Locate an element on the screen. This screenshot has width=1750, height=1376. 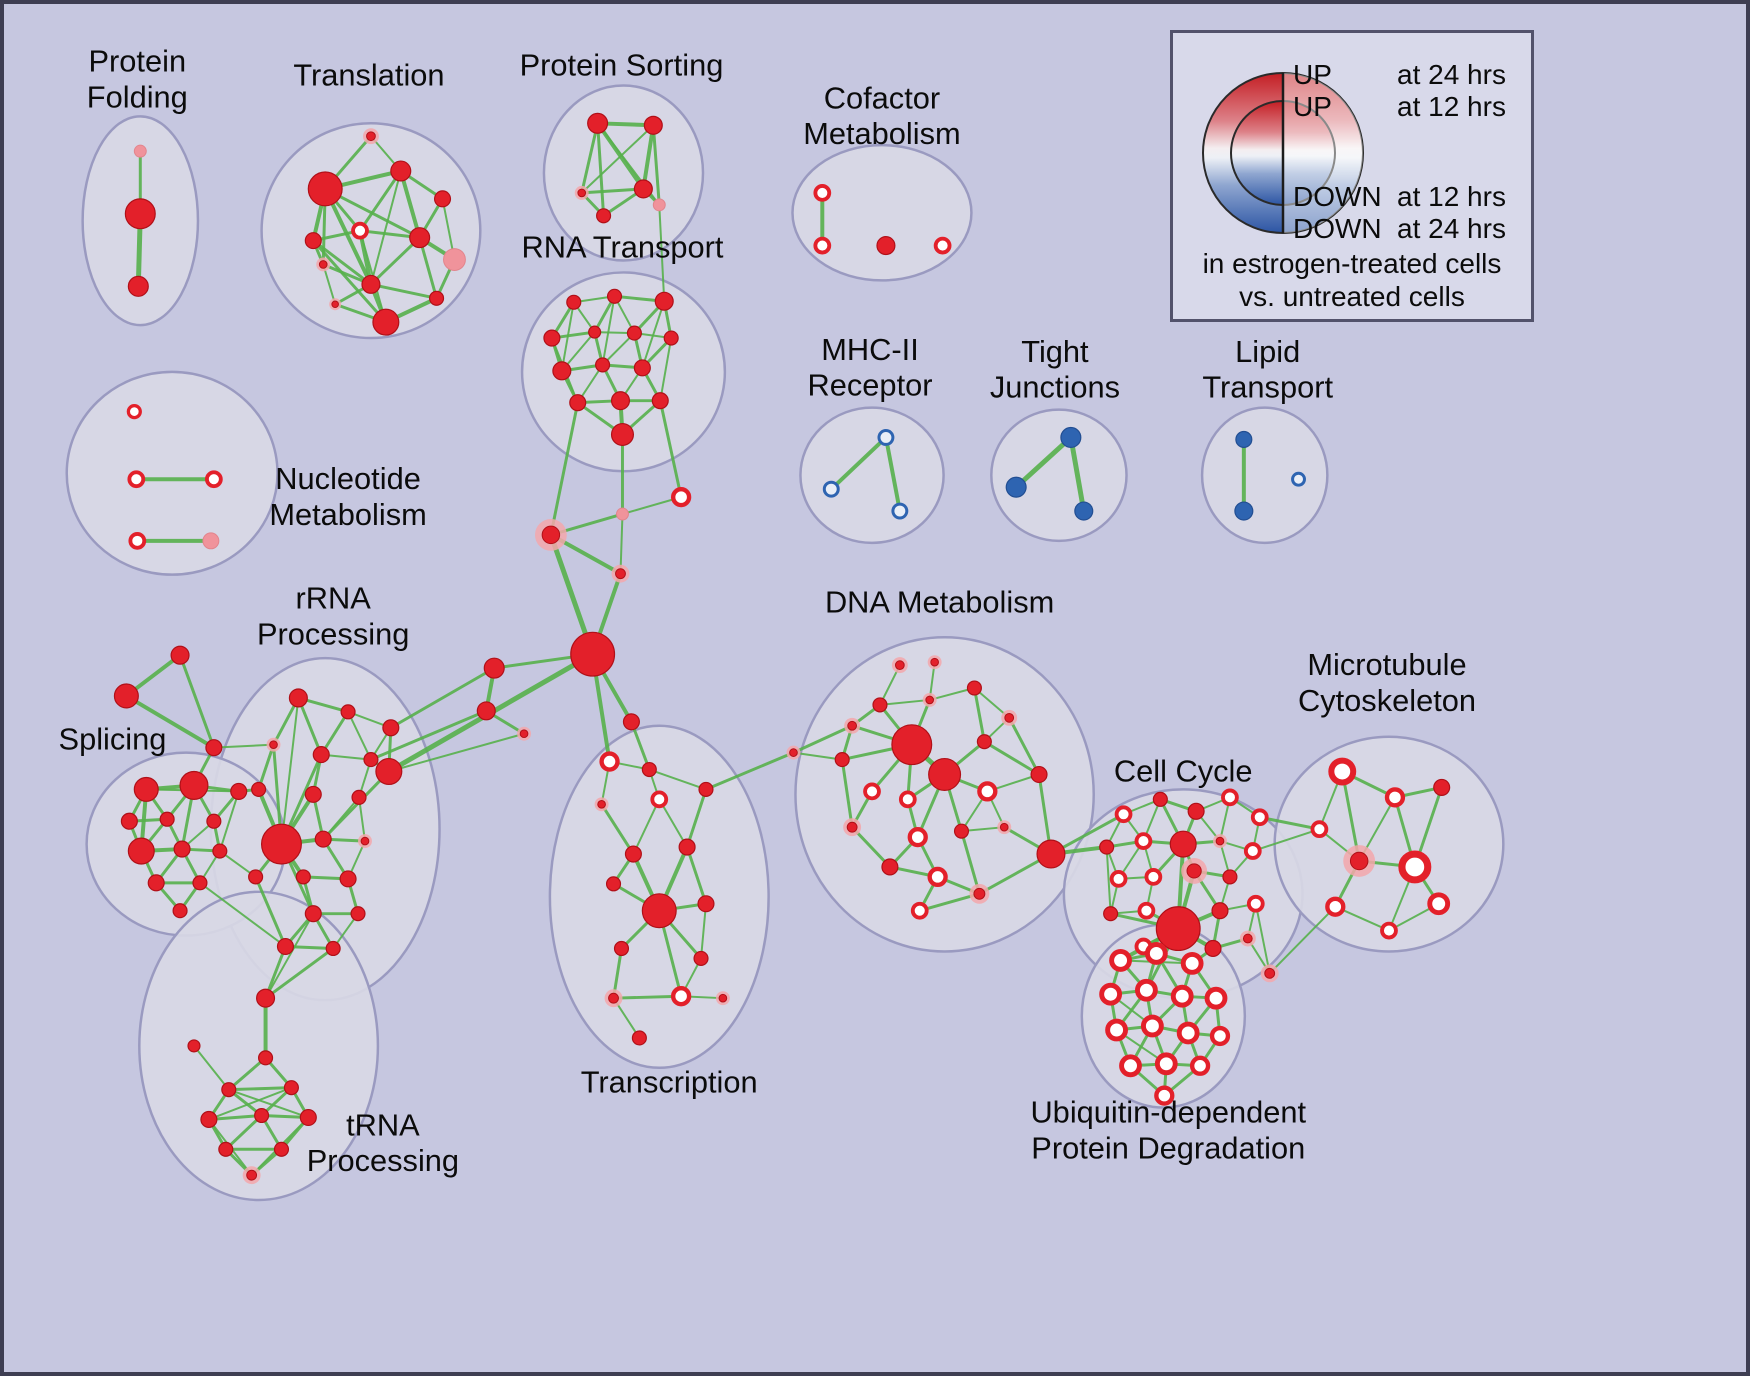
gene-node-down-ring is located at coordinates (886, 437).